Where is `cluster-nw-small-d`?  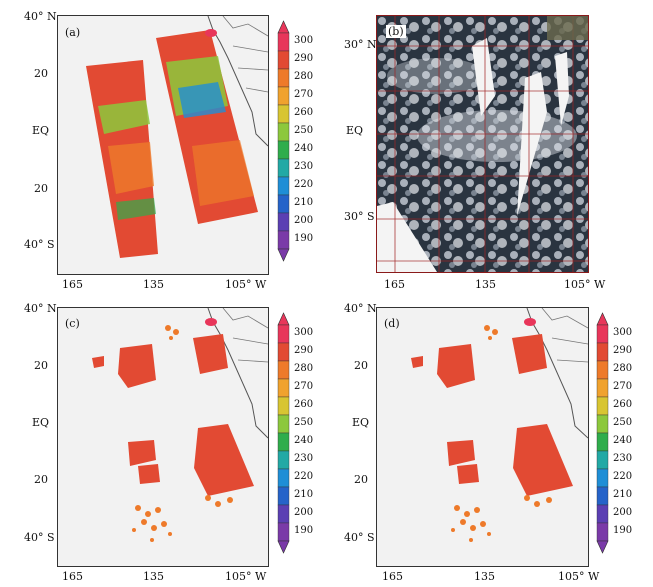
cluster-nw-small-d is located at coordinates (417, 362).